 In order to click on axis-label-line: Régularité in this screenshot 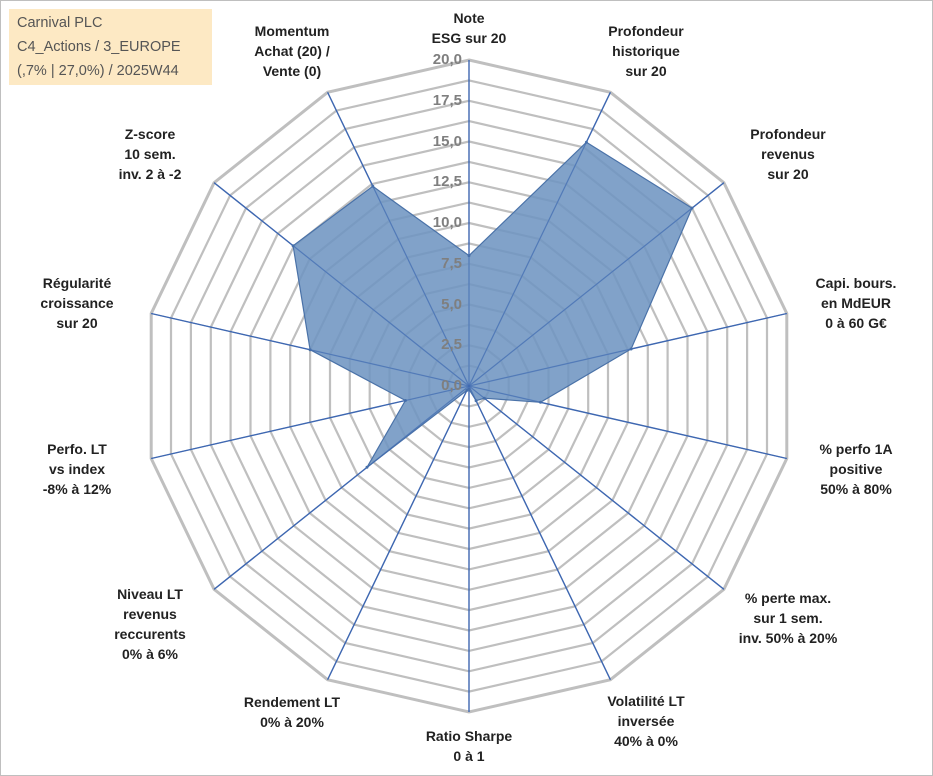, I will do `click(77, 283)`.